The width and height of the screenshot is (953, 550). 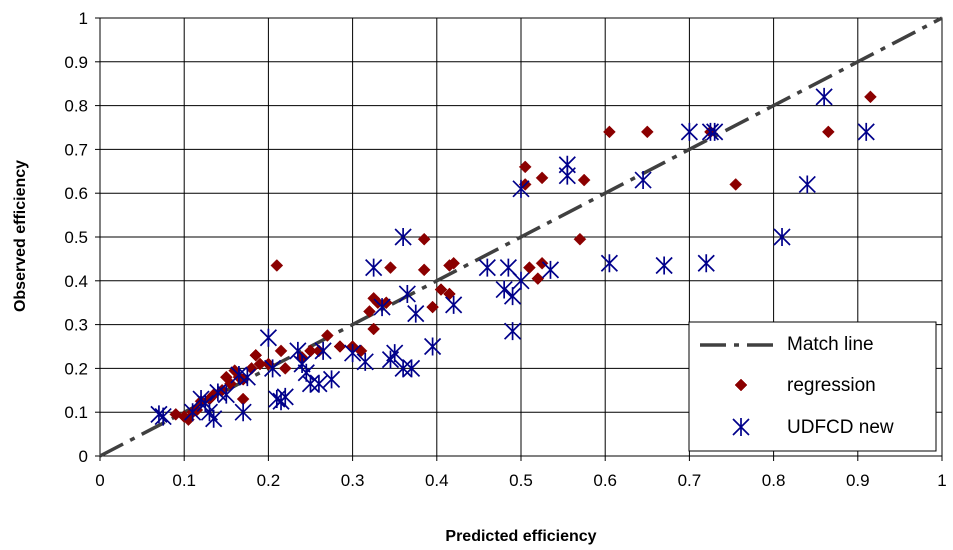 What do you see at coordinates (521, 480) in the screenshot?
I see `x-tick-label: 0.5` at bounding box center [521, 480].